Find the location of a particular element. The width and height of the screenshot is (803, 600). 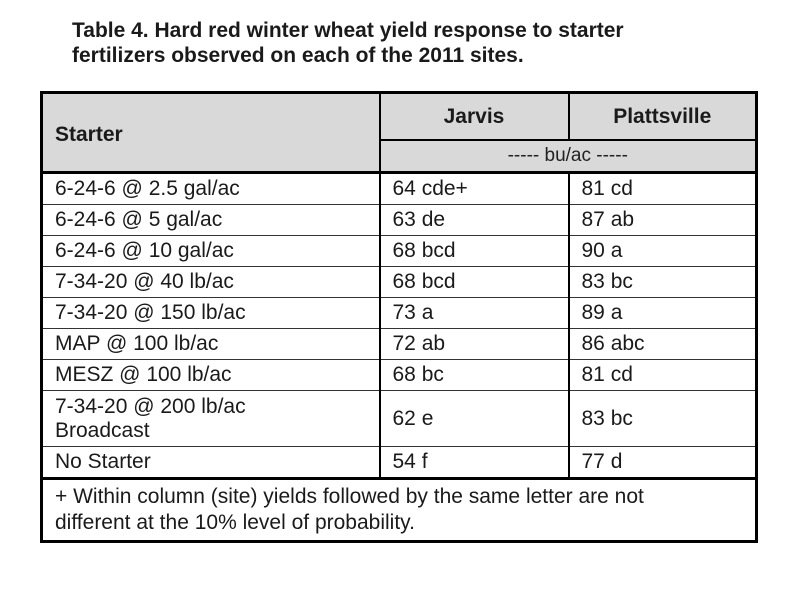

cell-starter: 7-34-20 @ 200 lb/ac Broadcast is located at coordinates (210, 418).